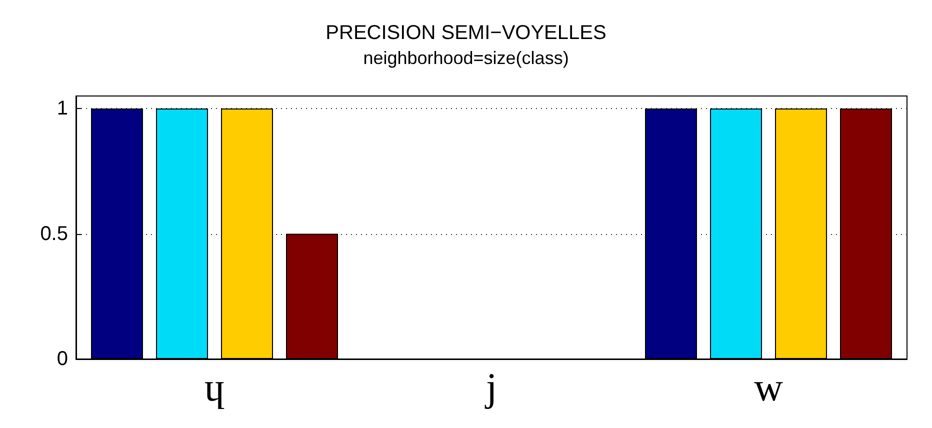 This screenshot has width=932, height=428. What do you see at coordinates (54, 233) in the screenshot?
I see `y-tick-label: 0.5` at bounding box center [54, 233].